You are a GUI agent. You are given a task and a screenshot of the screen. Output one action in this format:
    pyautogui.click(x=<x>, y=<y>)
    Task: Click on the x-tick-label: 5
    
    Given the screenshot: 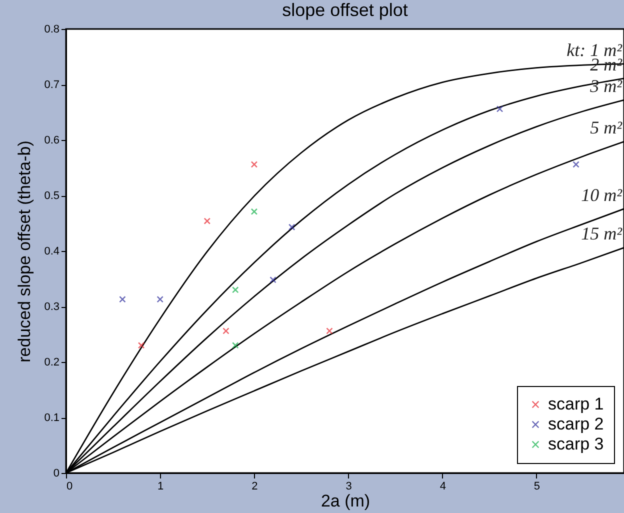 What is the action you would take?
    pyautogui.click(x=537, y=486)
    